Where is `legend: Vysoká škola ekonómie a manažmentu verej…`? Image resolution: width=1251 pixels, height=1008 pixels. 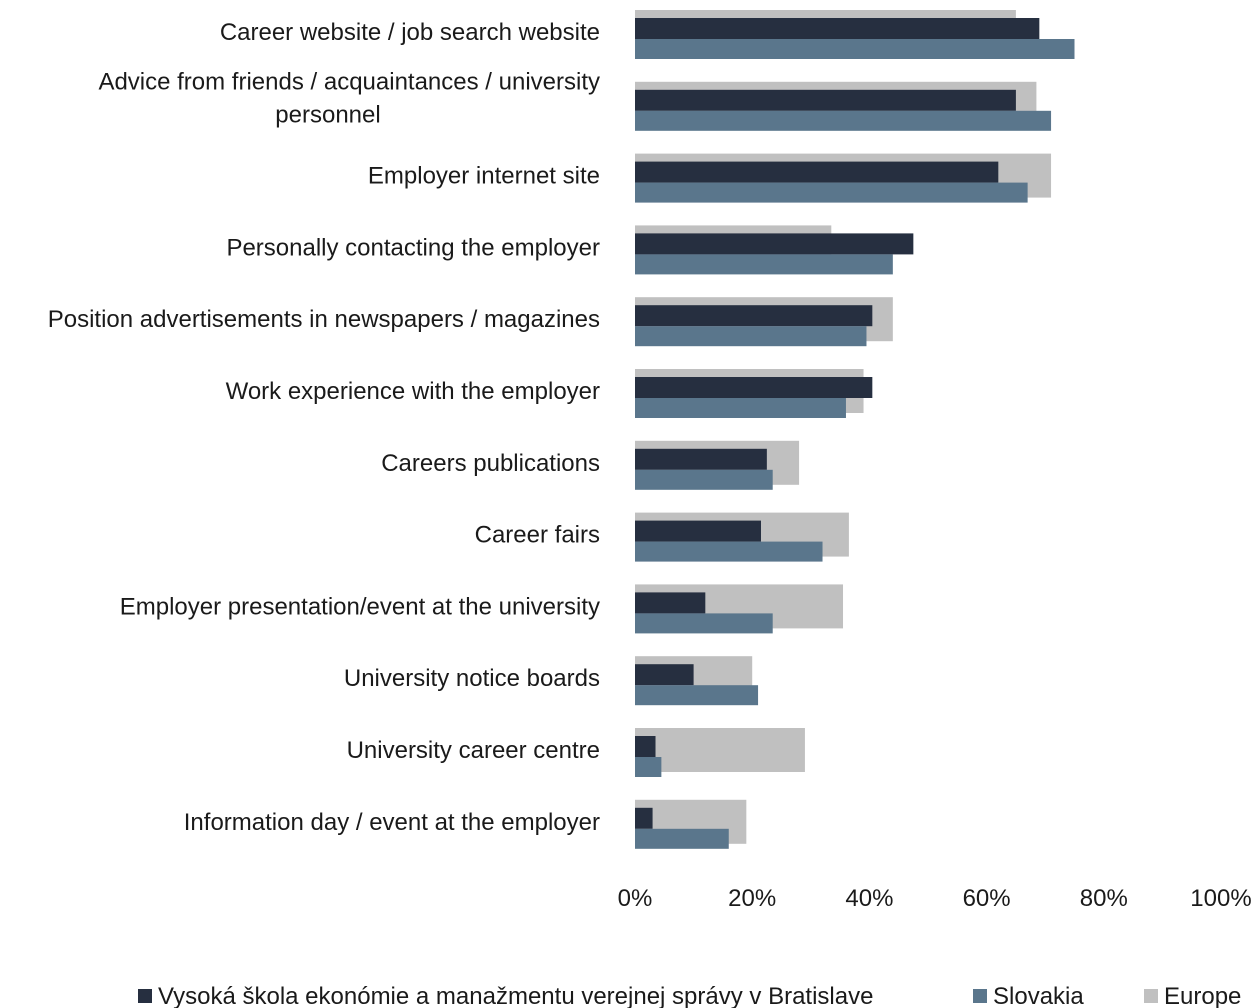 legend: Vysoká škola ekonómie a manažmentu verej… is located at coordinates (689, 995).